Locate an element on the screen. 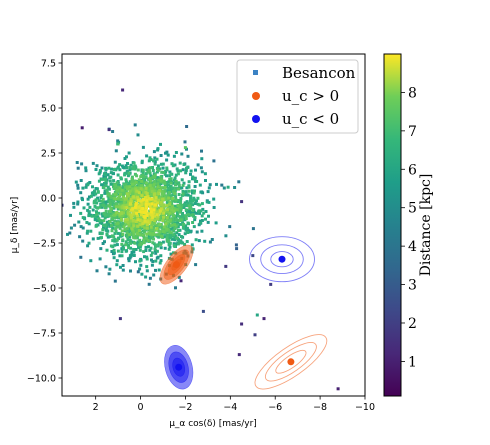 The width and height of the screenshot is (490, 445). x-tick-label: −6 is located at coordinates (275, 407).